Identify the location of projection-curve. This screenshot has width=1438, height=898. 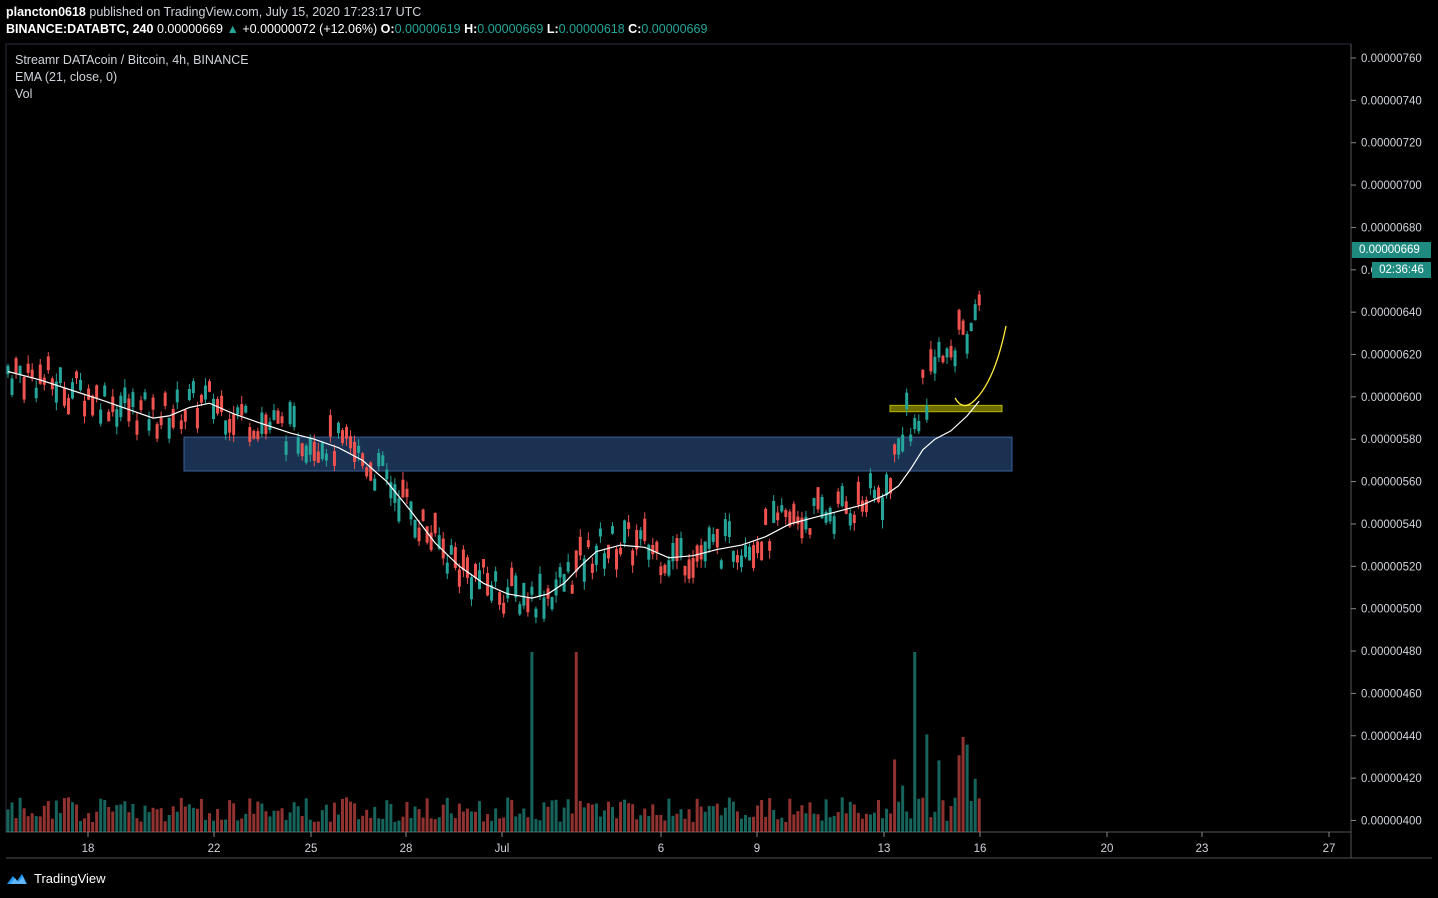
(980, 366).